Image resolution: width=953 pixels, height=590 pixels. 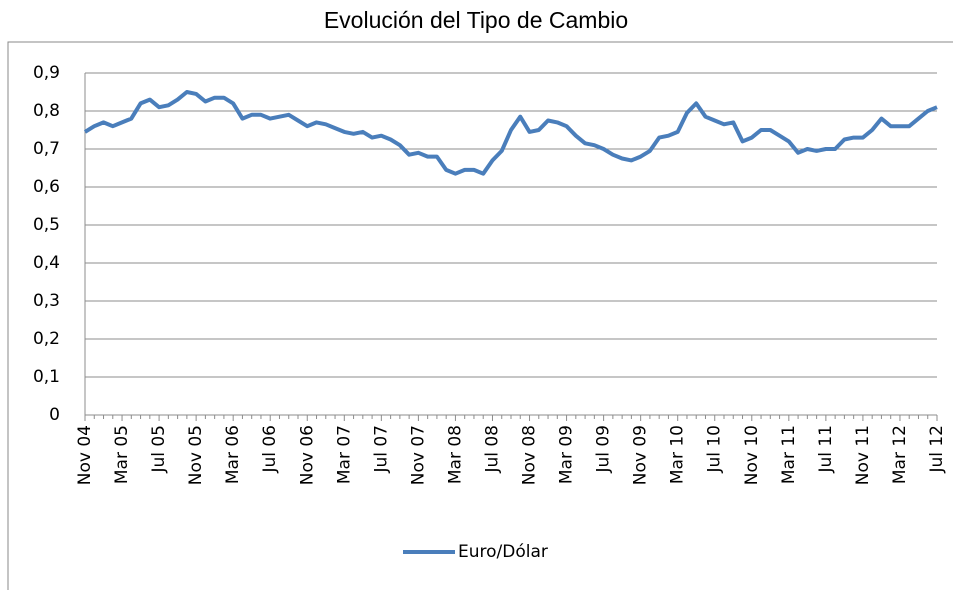 I want to click on x-tick-label: Jul 11, so click(x=826, y=449).